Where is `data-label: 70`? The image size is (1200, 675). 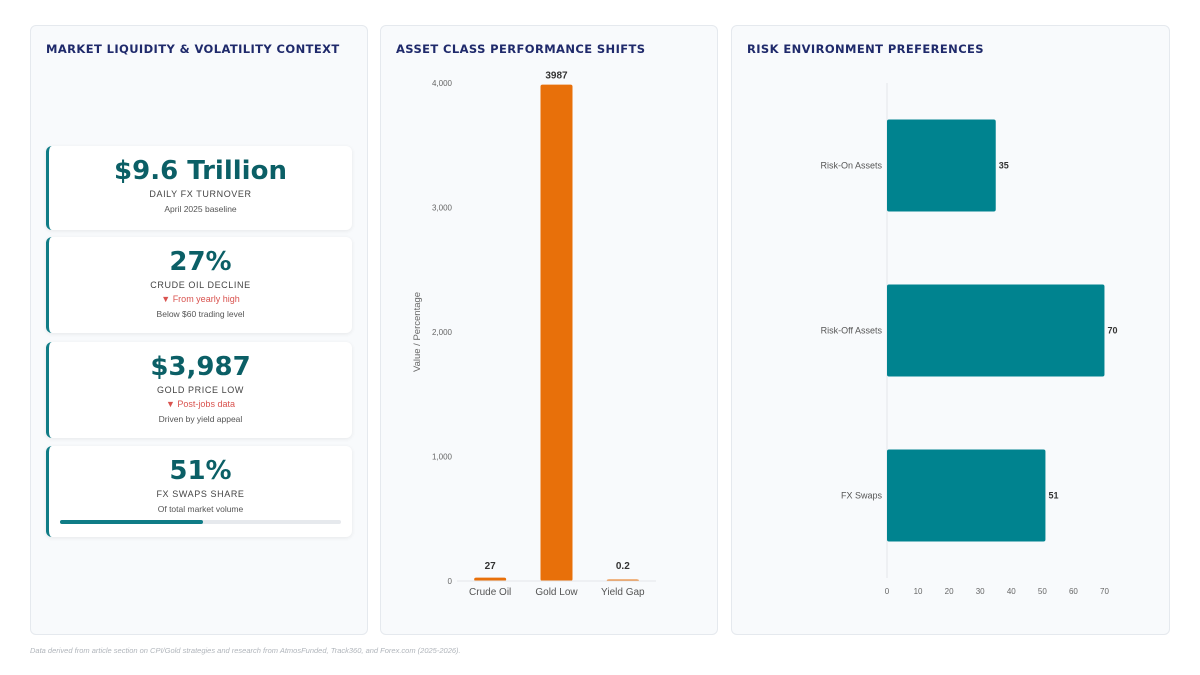 data-label: 70 is located at coordinates (1112, 331).